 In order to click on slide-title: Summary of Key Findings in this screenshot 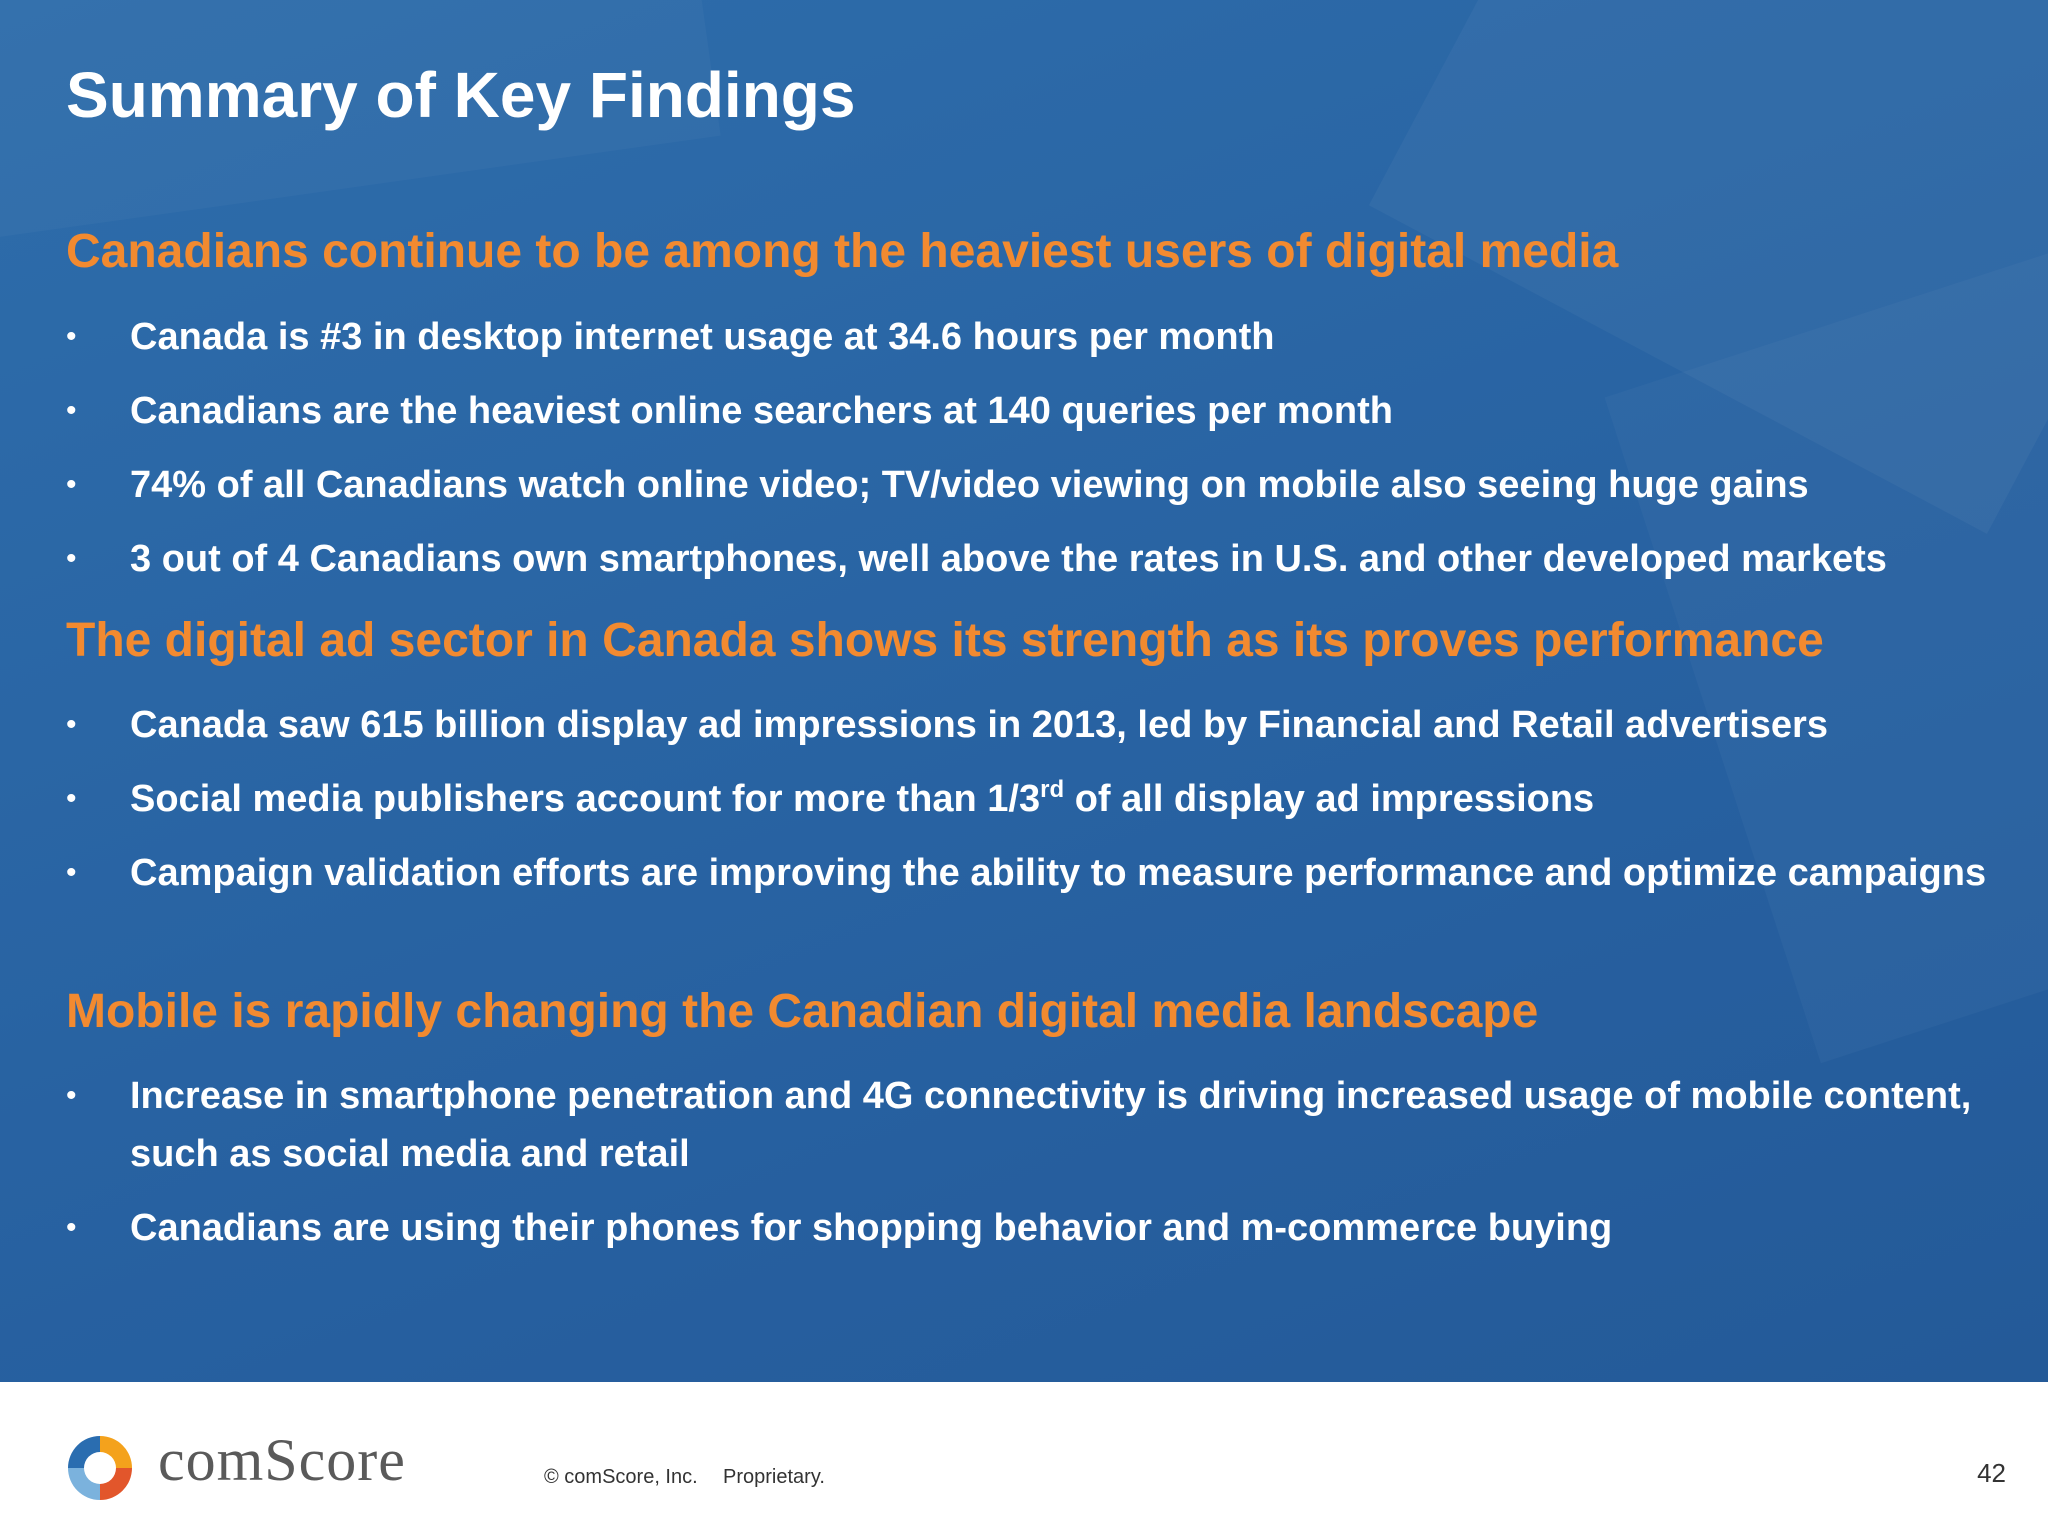, I will do `click(461, 95)`.